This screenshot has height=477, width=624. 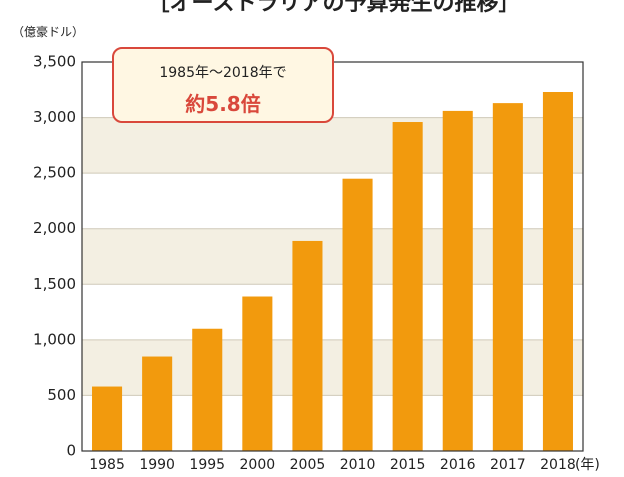 I want to click on y-tick-label: 500, so click(x=61, y=395).